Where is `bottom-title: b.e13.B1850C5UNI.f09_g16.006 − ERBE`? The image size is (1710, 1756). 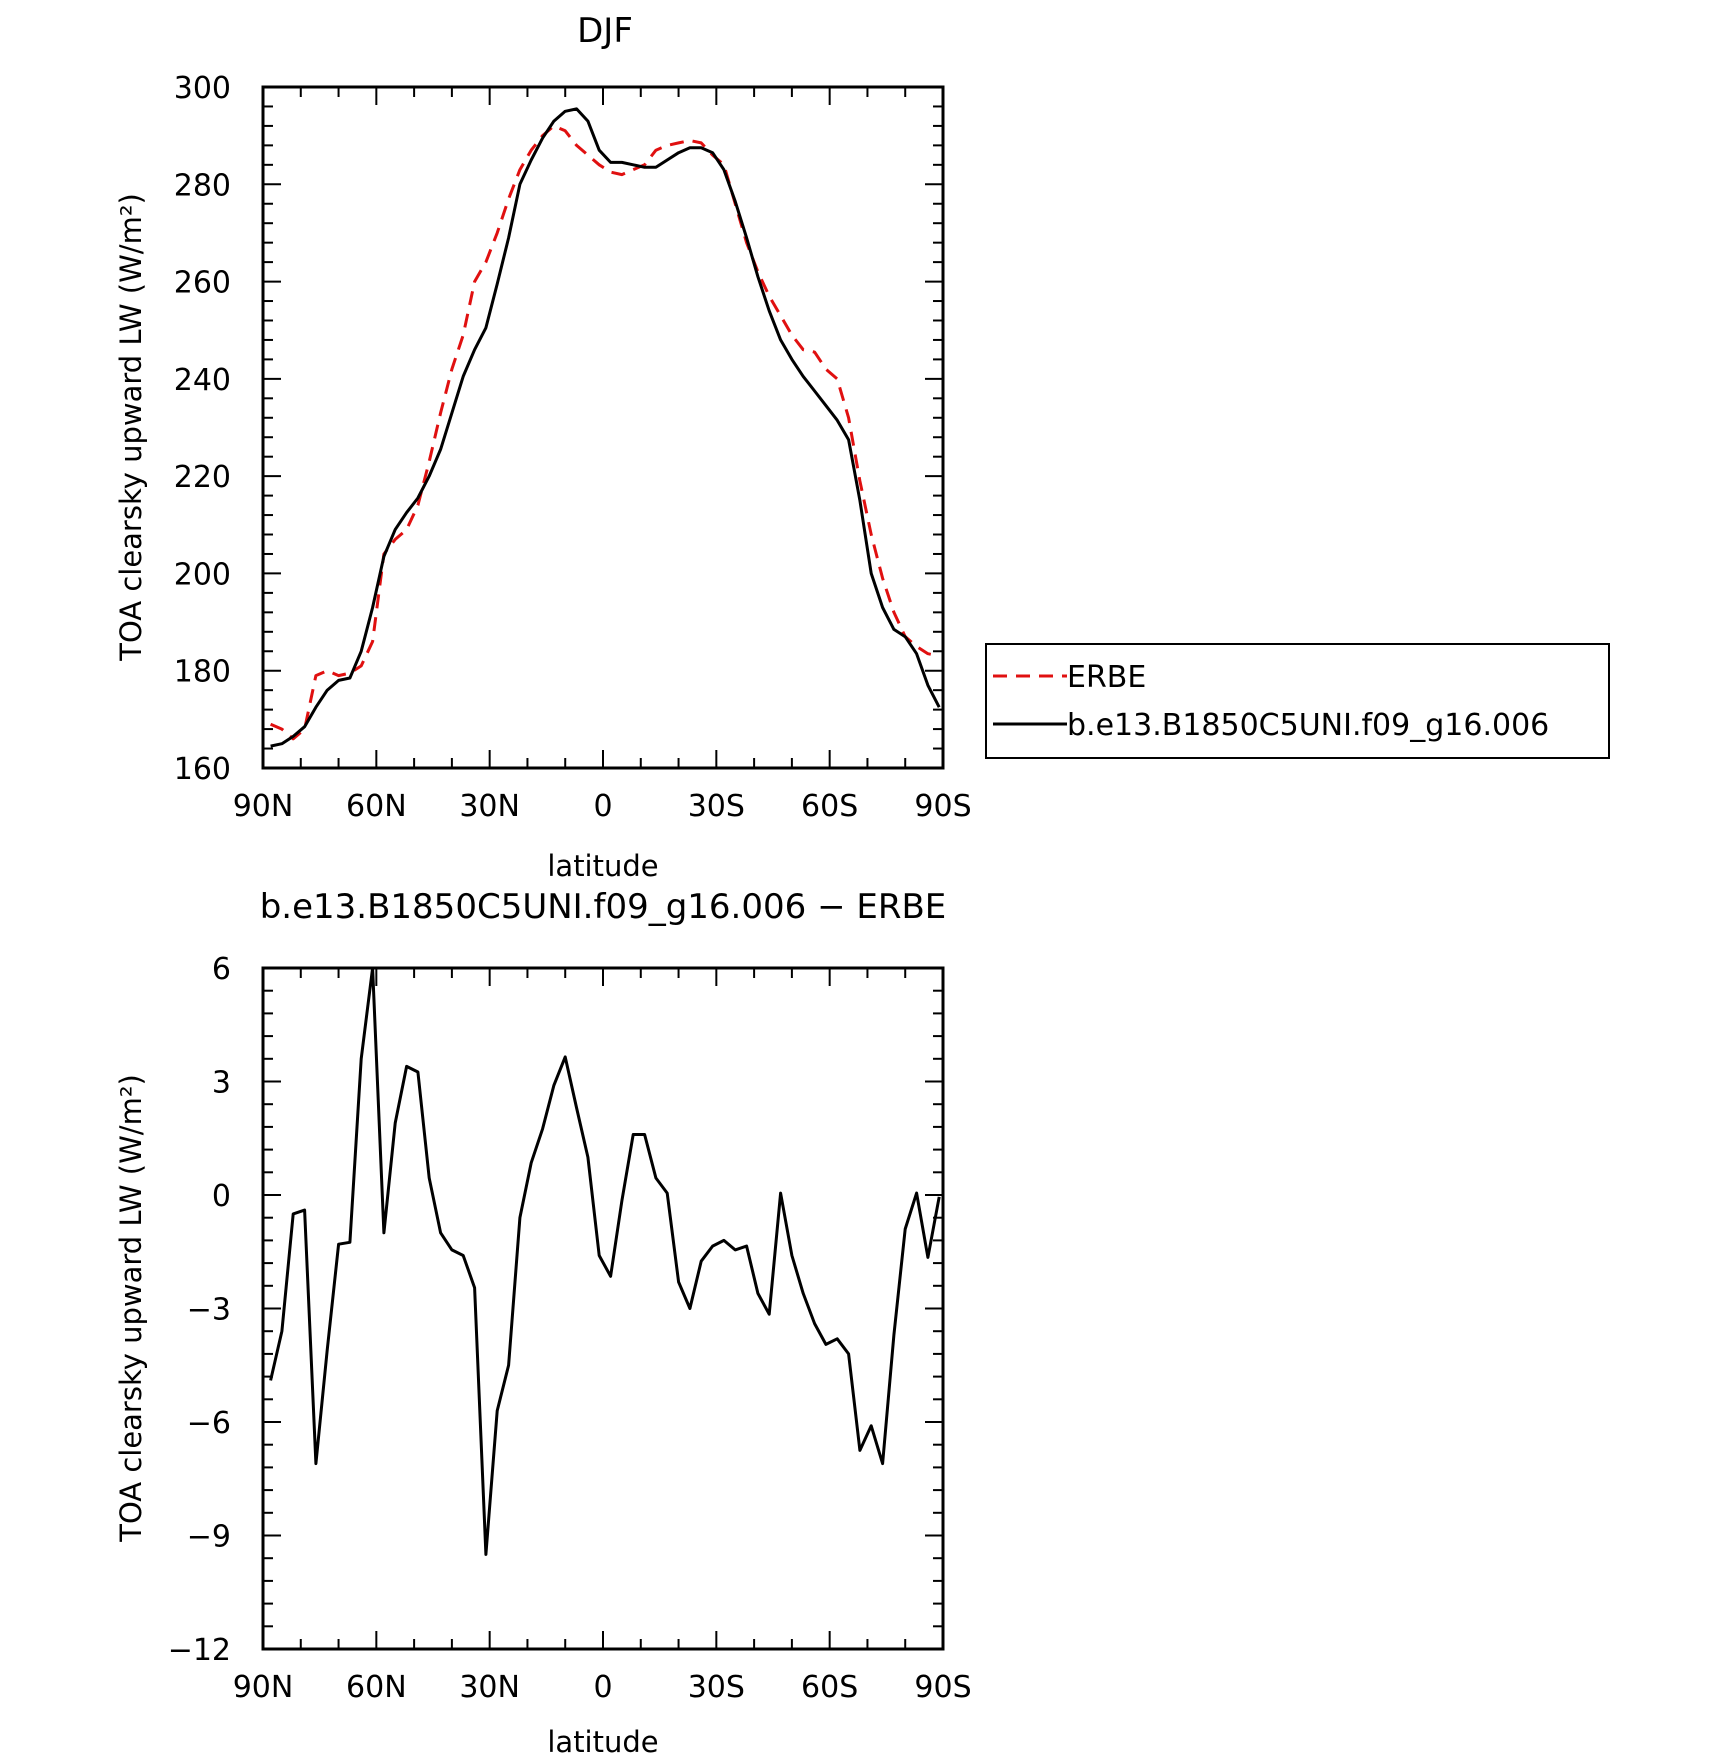 bottom-title: b.e13.B1850C5UNI.f09_g16.006 − ERBE is located at coordinates (603, 907).